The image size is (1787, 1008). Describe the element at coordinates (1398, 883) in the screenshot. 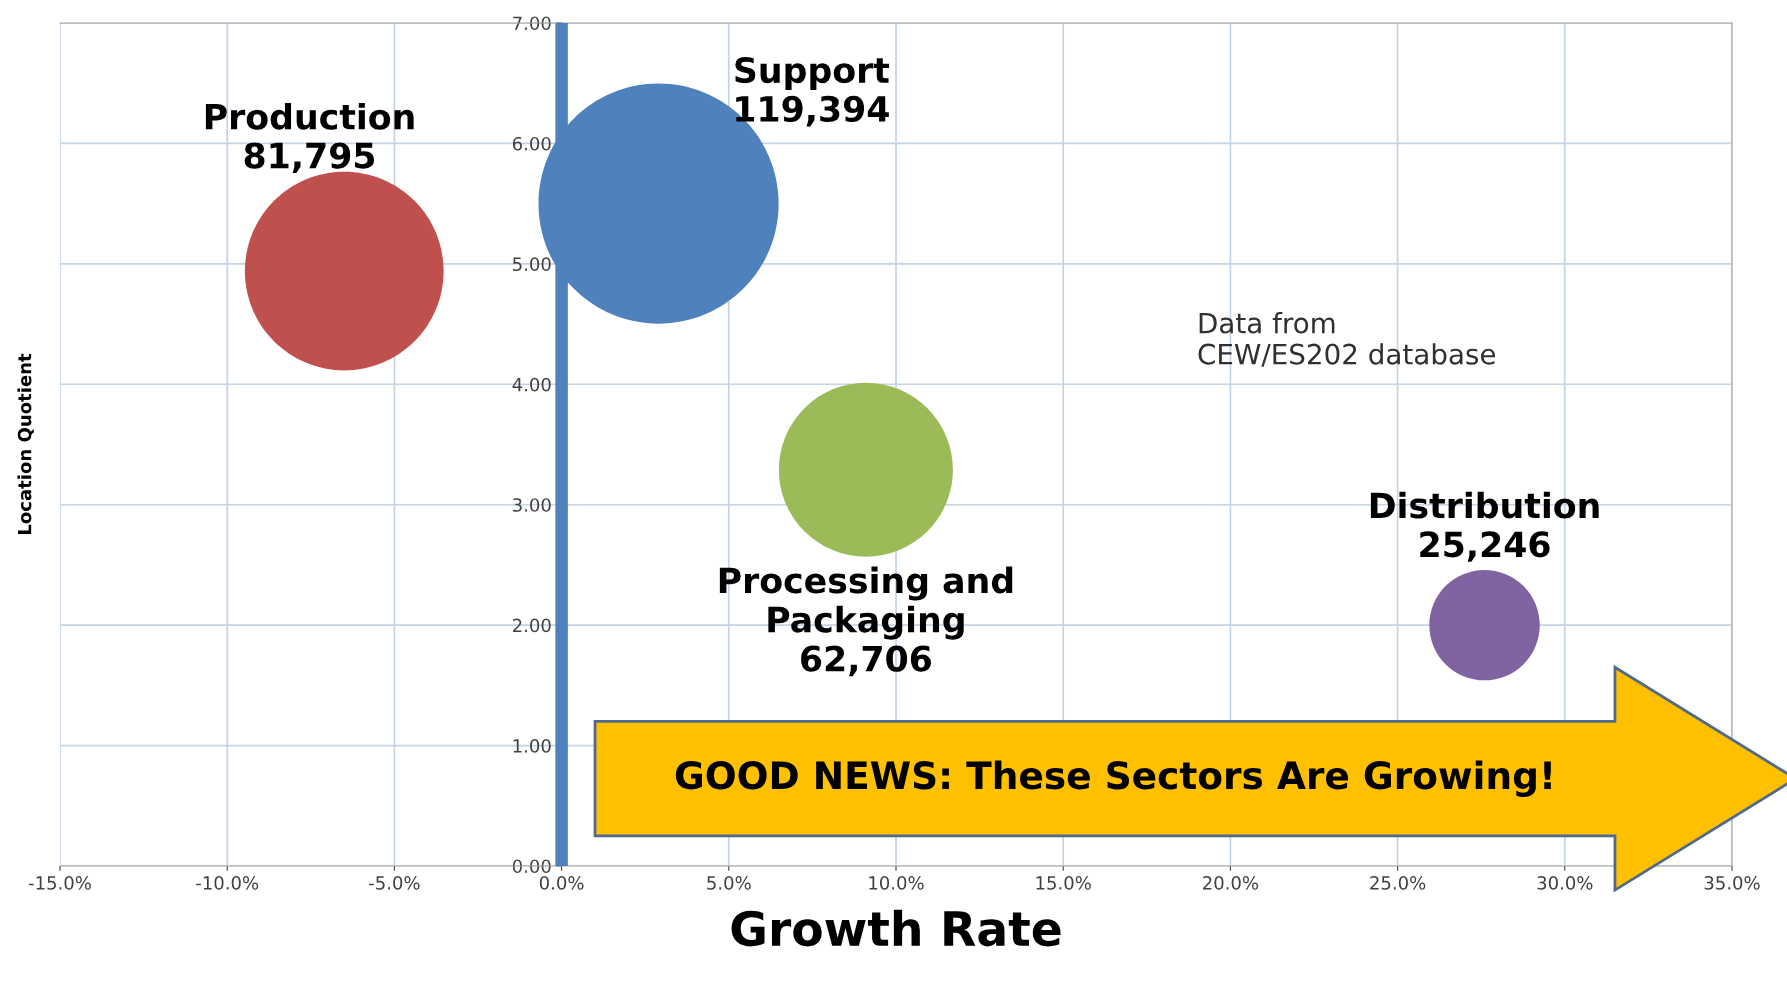

I see `x-tick-label: 25.0%` at that location.